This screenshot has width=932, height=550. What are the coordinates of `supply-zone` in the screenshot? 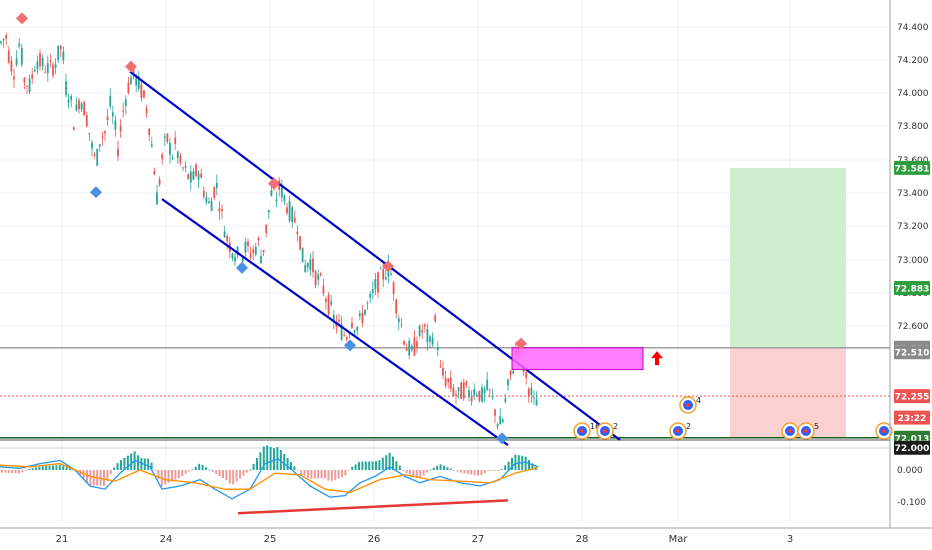 It's located at (587, 358).